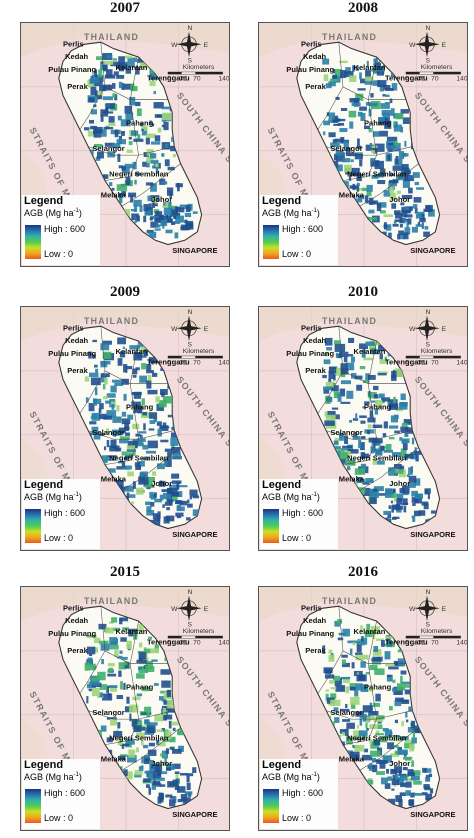 Image resolution: width=474 pixels, height=838 pixels. Describe the element at coordinates (315, 650) in the screenshot. I see `state-label: Perak` at that location.